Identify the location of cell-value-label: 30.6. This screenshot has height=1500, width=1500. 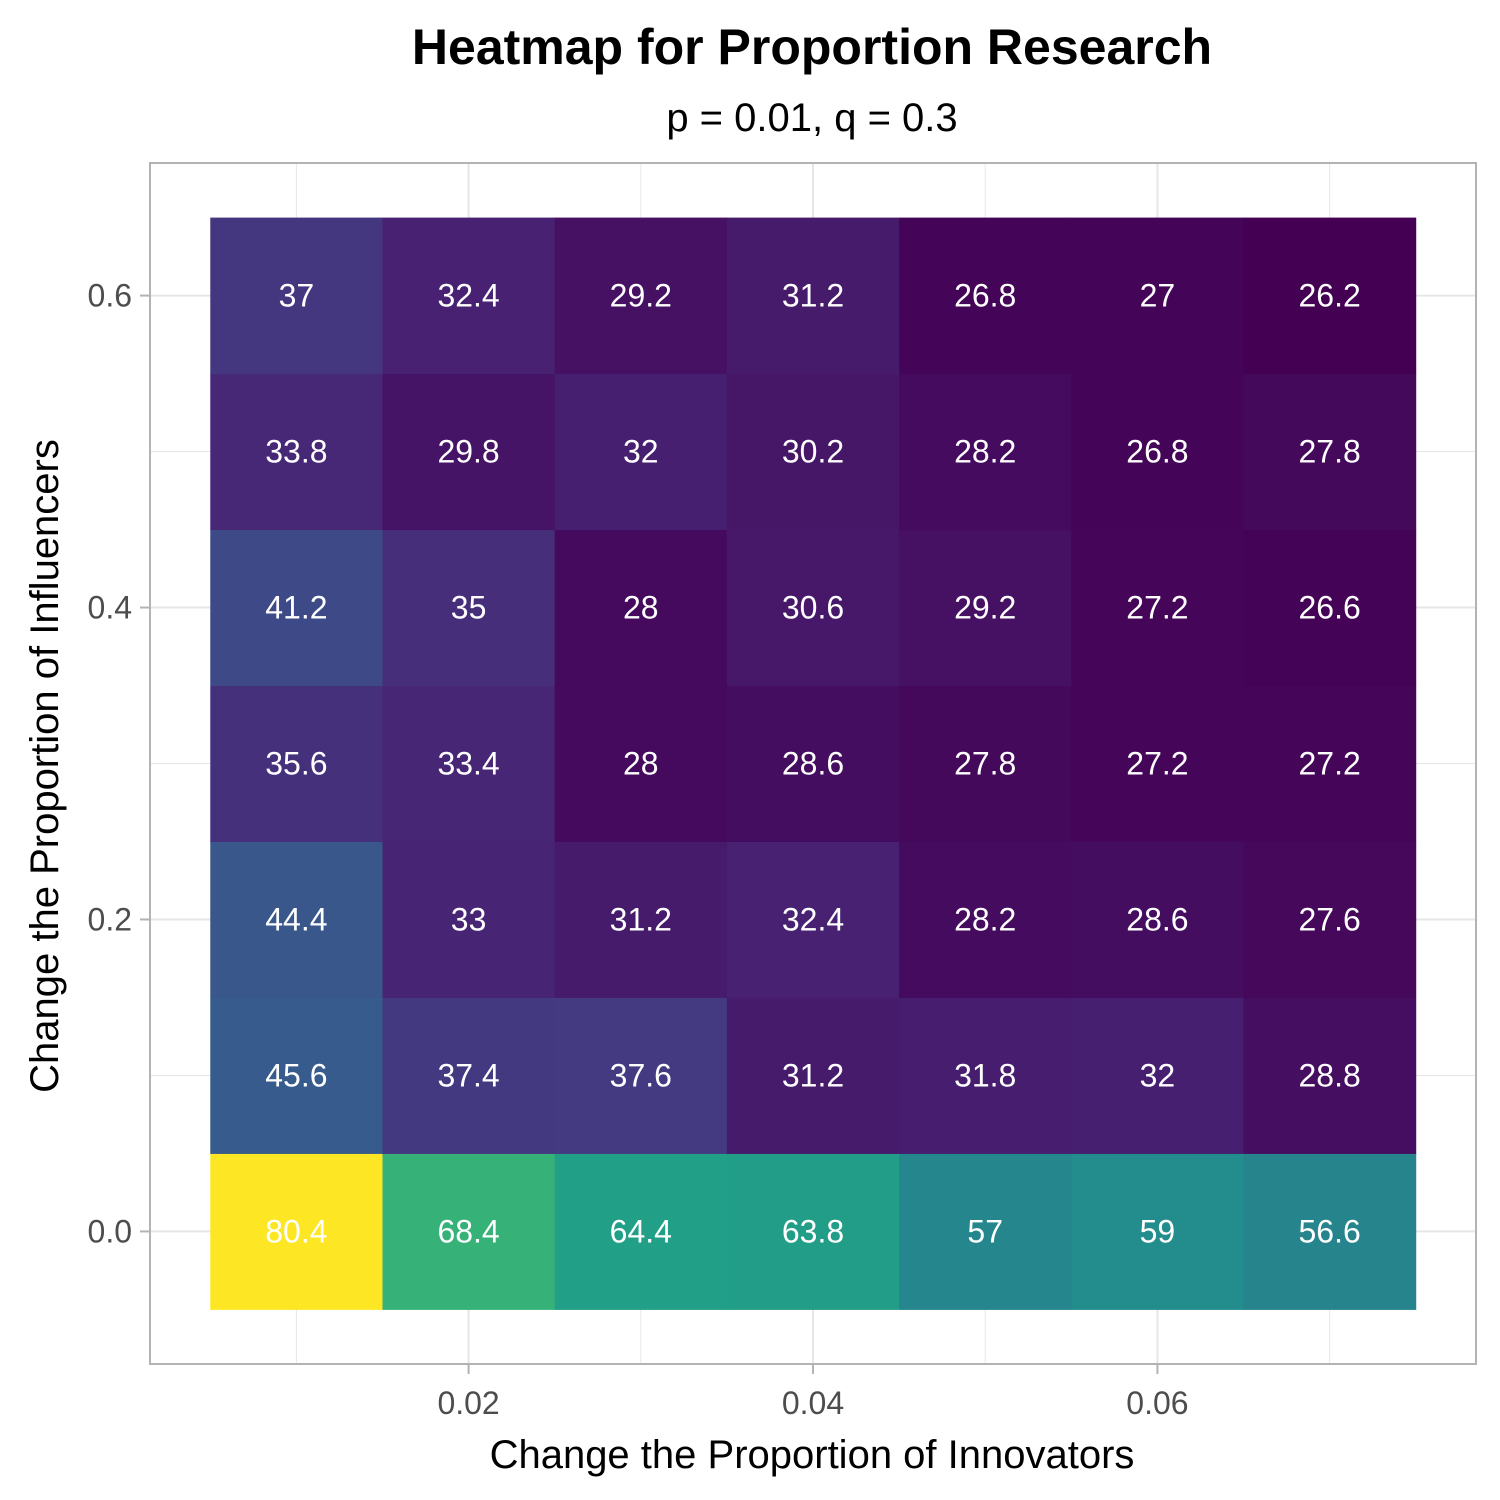
(813, 608).